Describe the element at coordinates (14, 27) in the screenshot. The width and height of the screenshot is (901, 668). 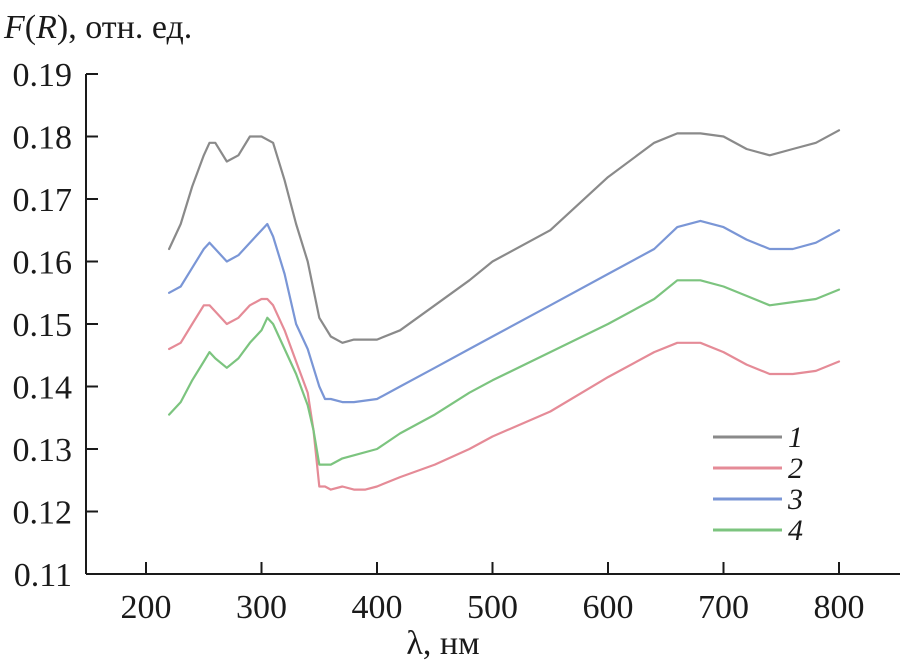
I see `y-axis-title-f: F` at that location.